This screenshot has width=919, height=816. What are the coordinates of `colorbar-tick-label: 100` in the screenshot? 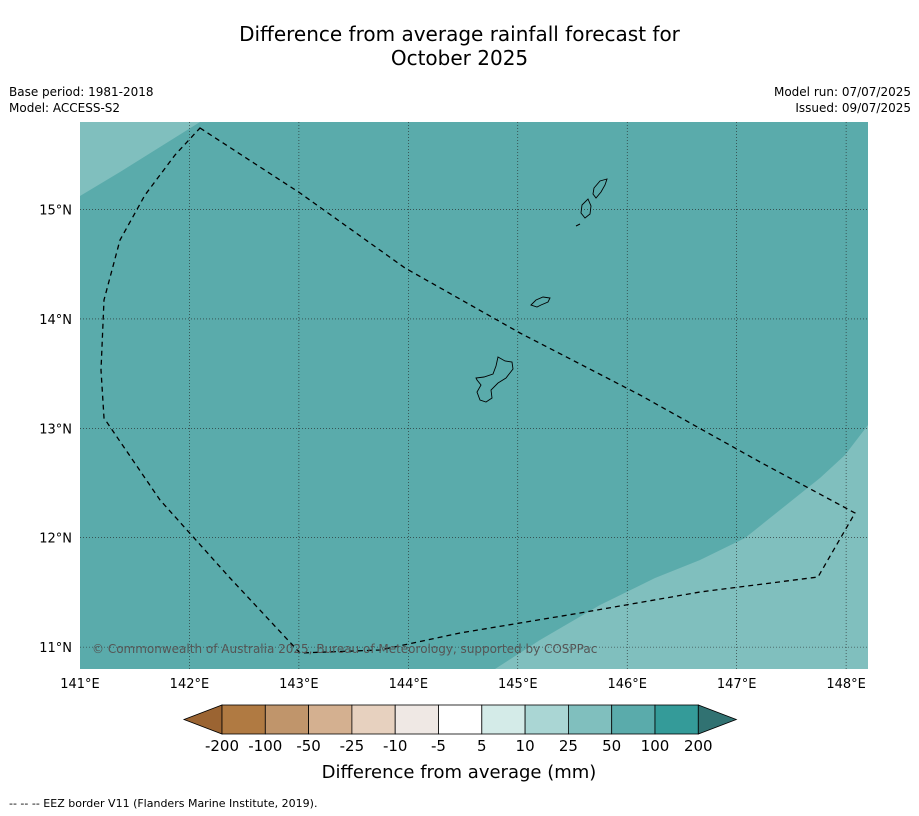 It's located at (655, 746).